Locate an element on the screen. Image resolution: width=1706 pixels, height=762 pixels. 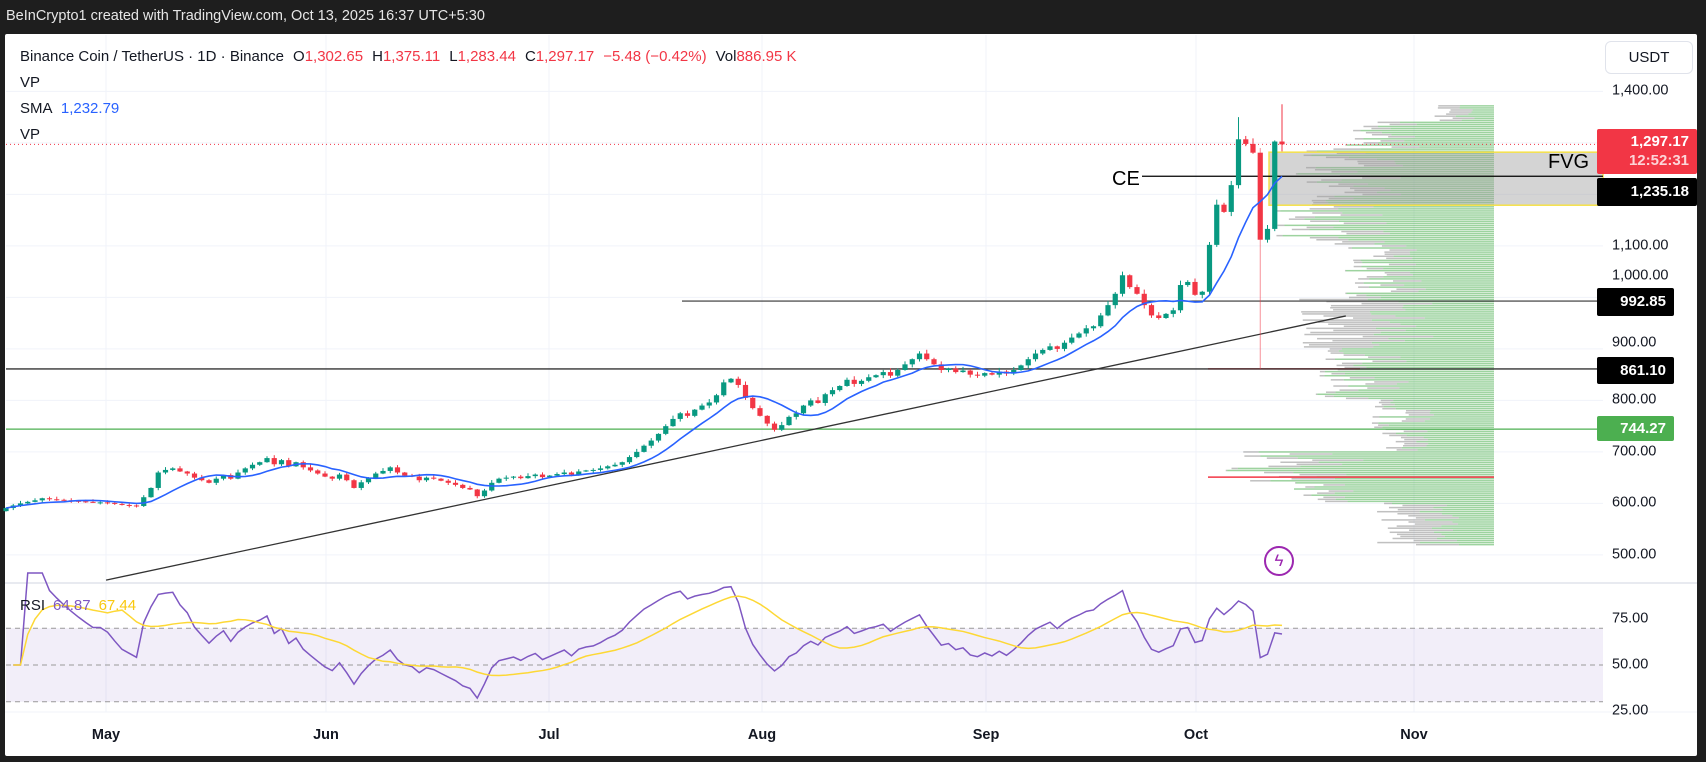
ce-annotation: CE is located at coordinates (1126, 179).